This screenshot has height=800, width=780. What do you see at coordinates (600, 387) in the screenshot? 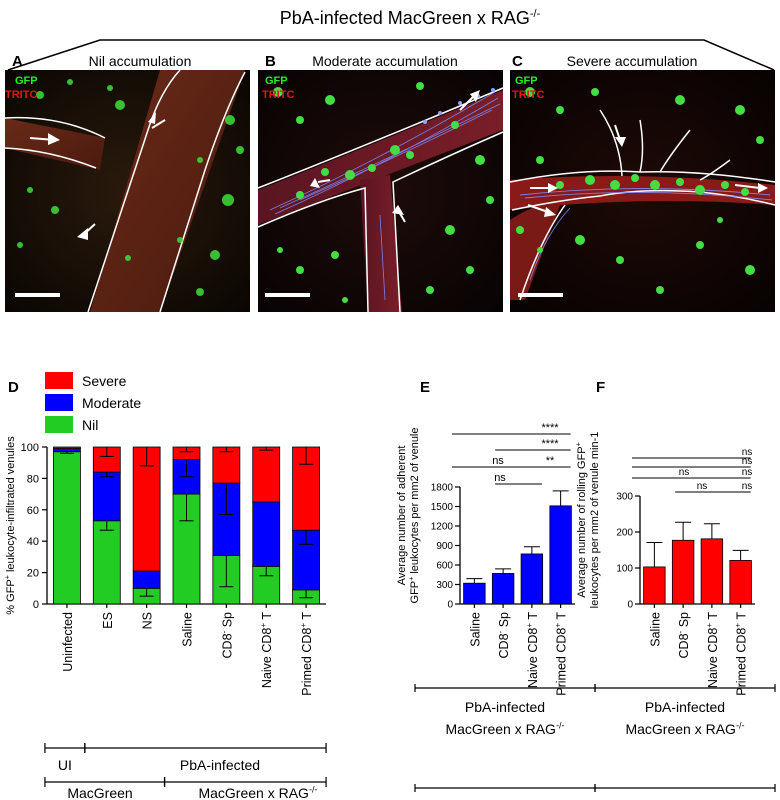
I see `panel-letter-f: F` at bounding box center [600, 387].